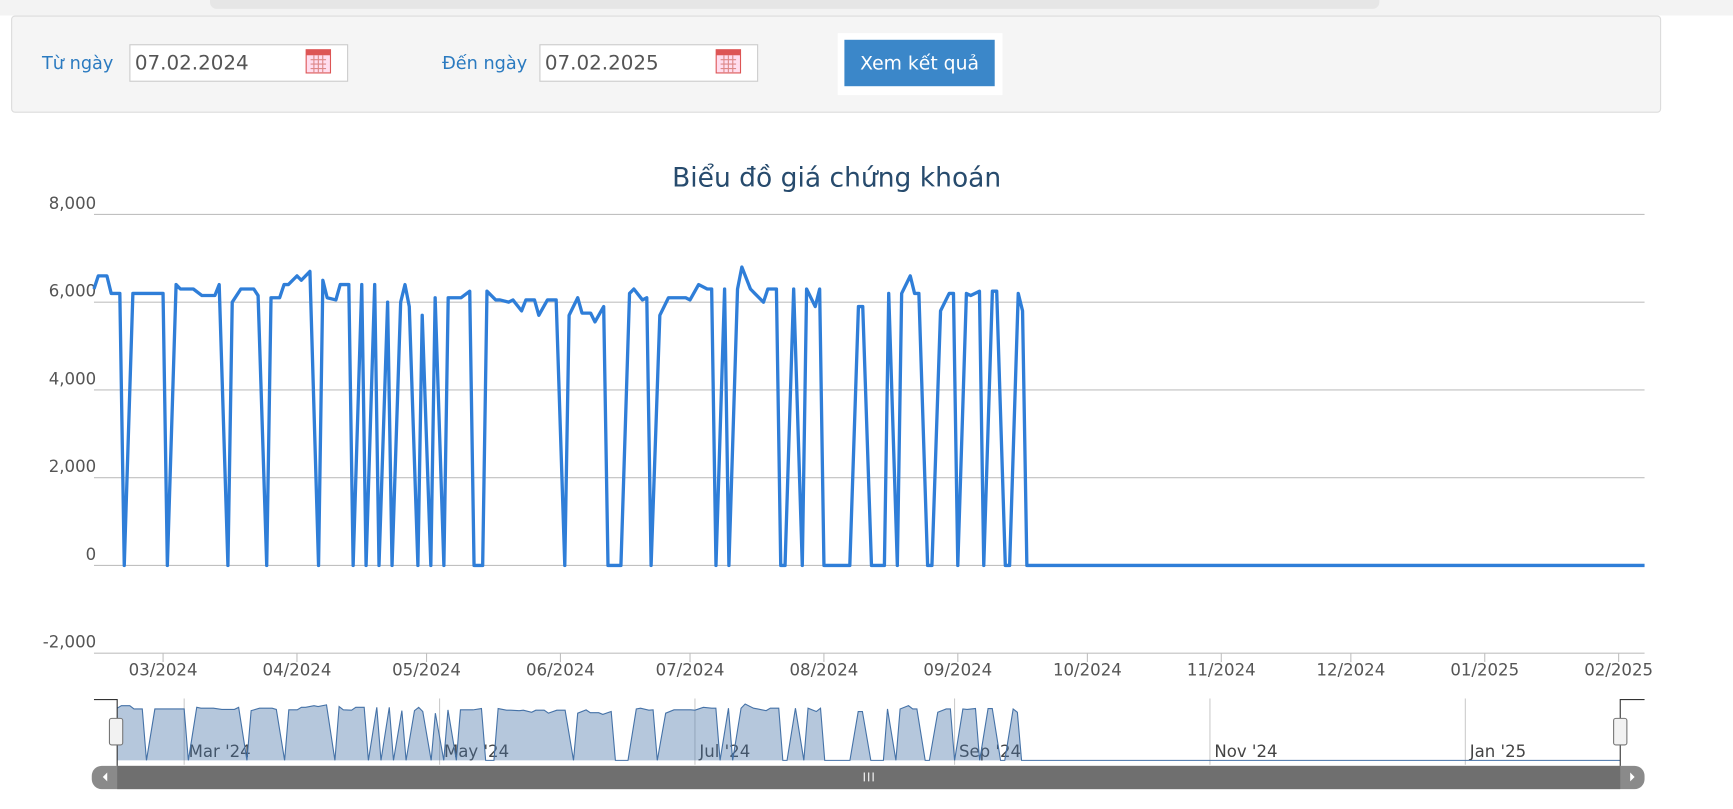 This screenshot has height=809, width=1733. I want to click on nav-area, so click(869, 732).